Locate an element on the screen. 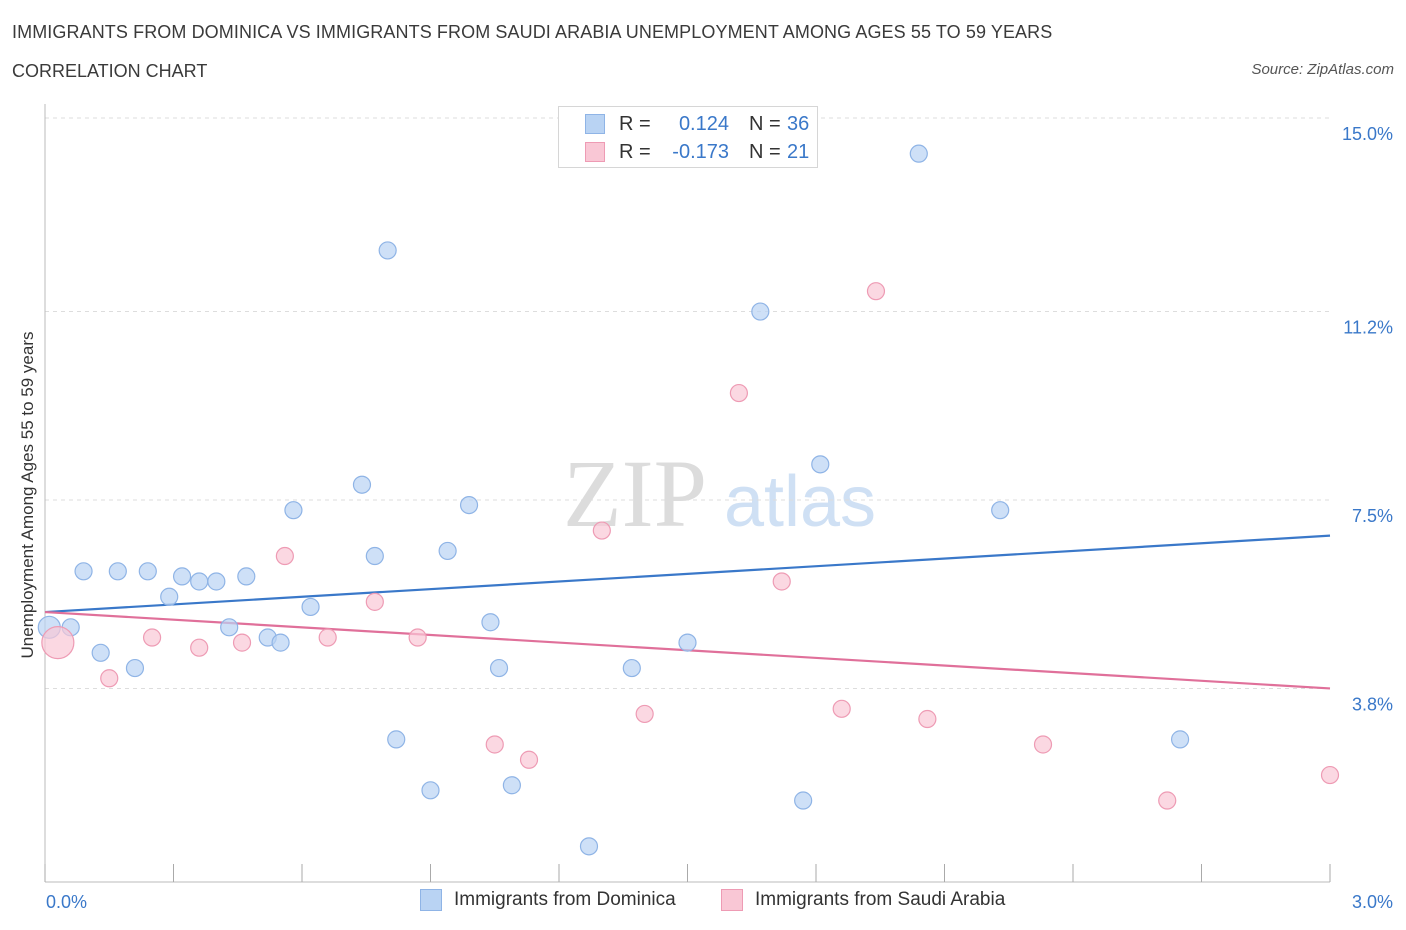 This screenshot has width=1406, height=930. source-label: Source: ZipAtlas.com is located at coordinates (1322, 69).